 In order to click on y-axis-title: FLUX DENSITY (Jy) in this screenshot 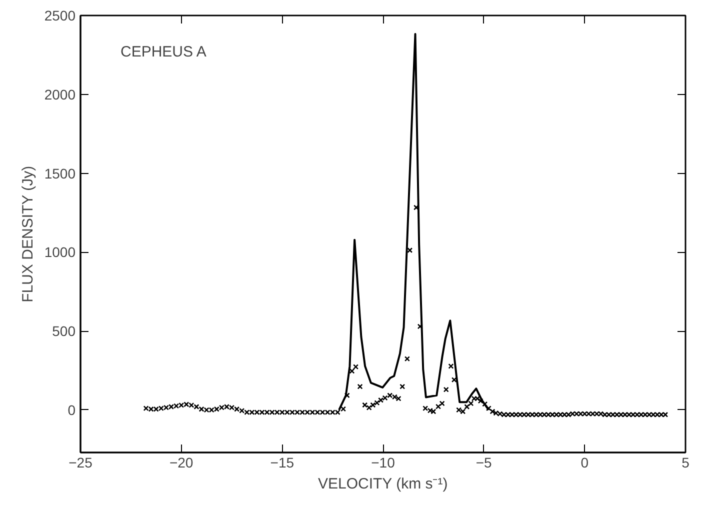, I will do `click(27, 234)`.